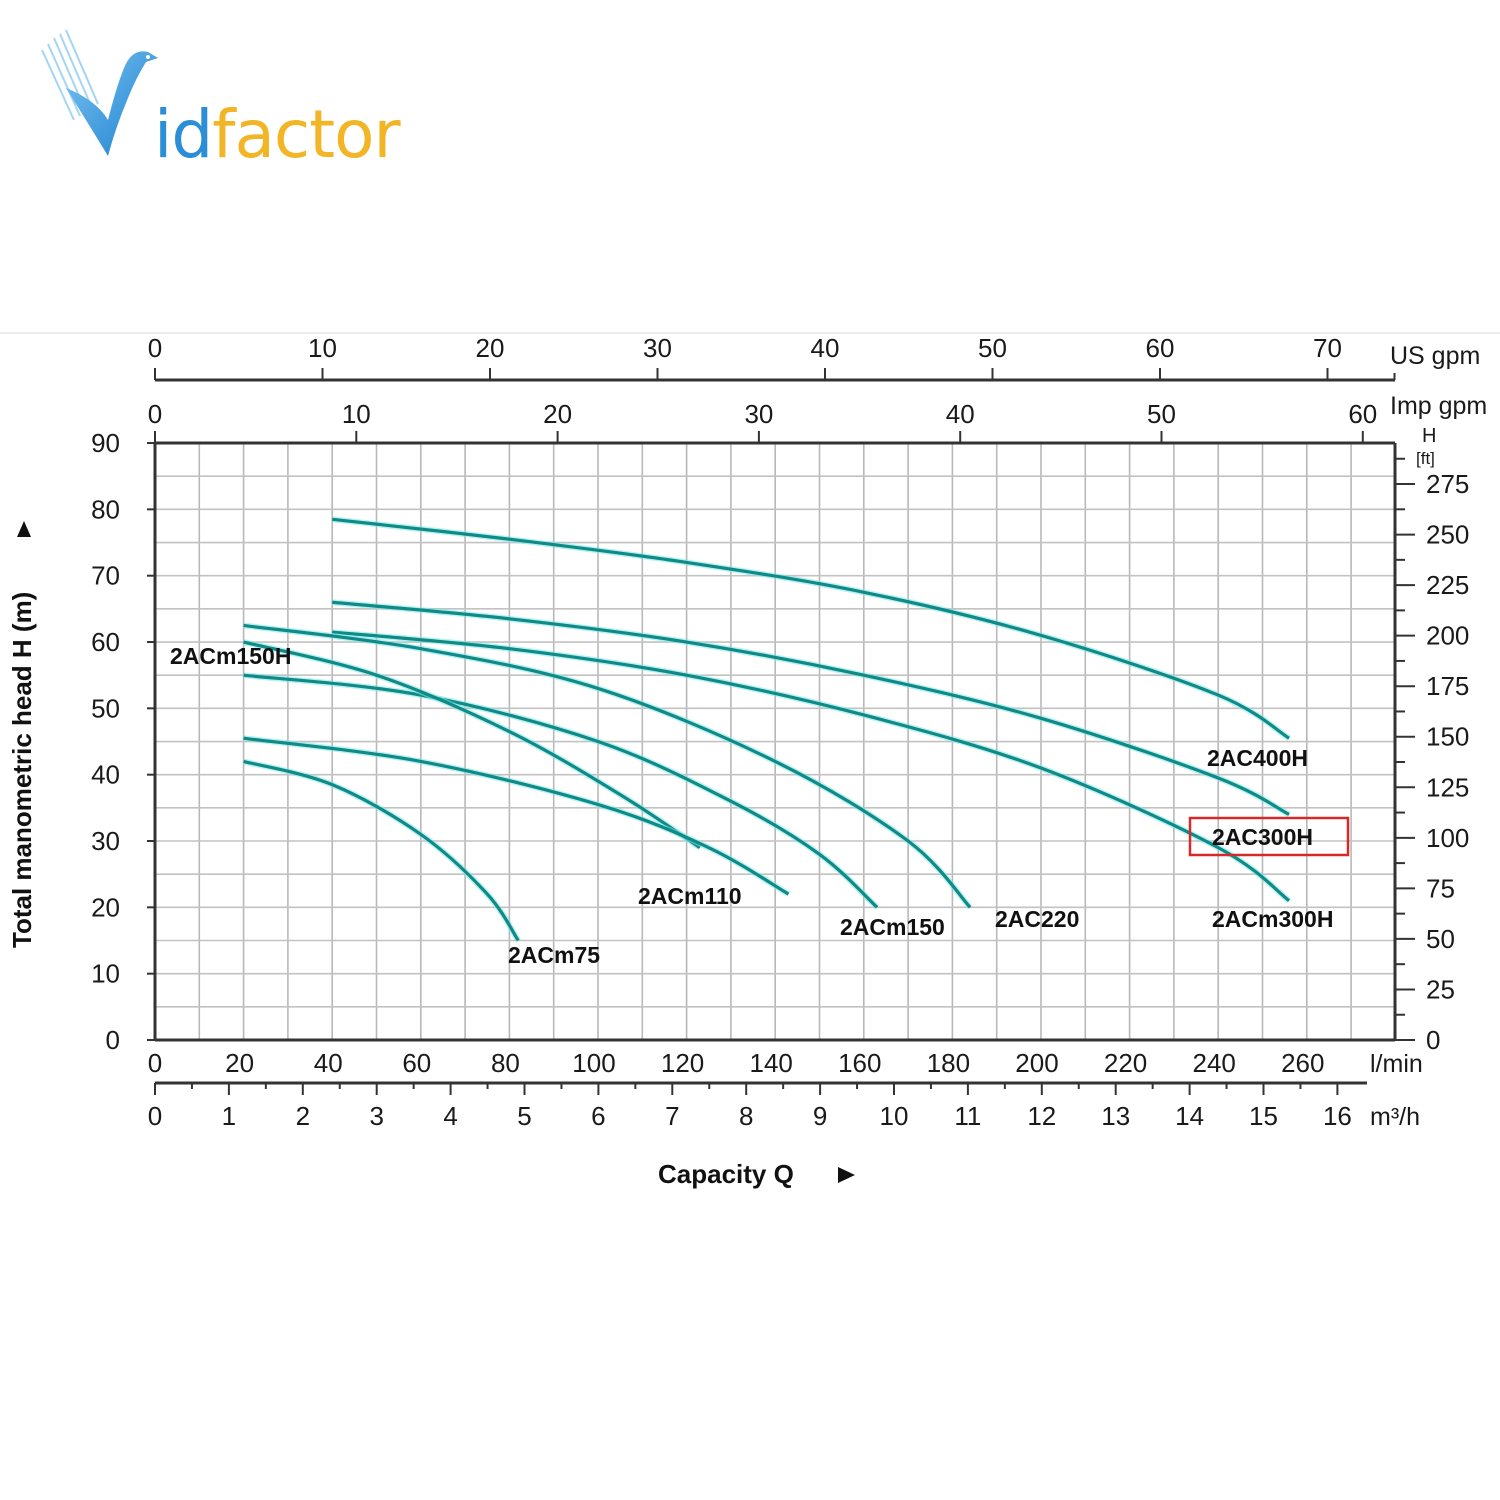 Image resolution: width=1500 pixels, height=1500 pixels. What do you see at coordinates (771, 1063) in the screenshot?
I see `x-tick-label-lmin: 140` at bounding box center [771, 1063].